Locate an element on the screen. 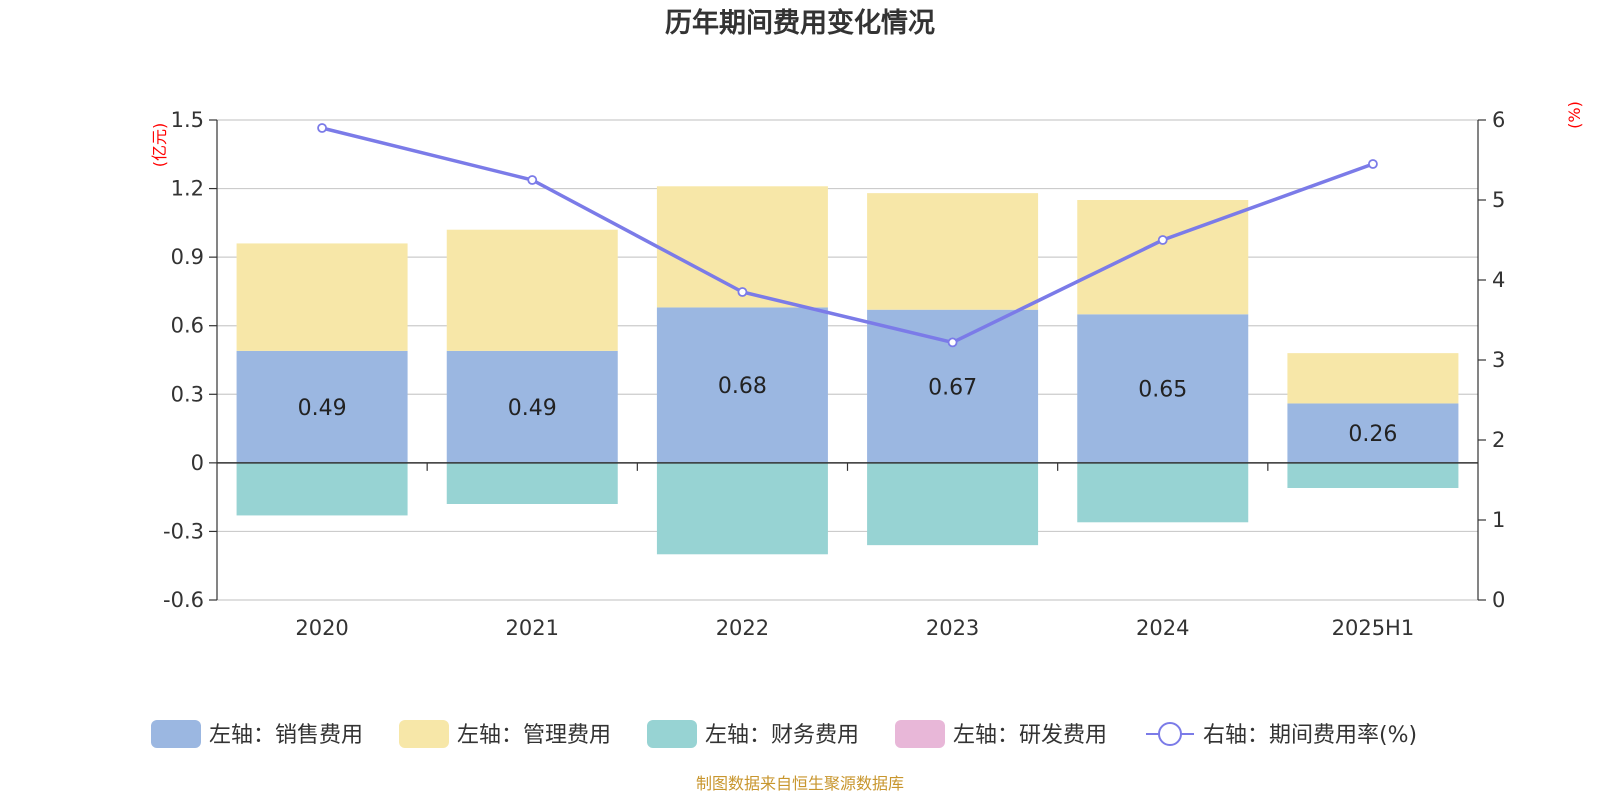 This screenshot has width=1600, height=800. right-tick-label: 0 is located at coordinates (1498, 600).